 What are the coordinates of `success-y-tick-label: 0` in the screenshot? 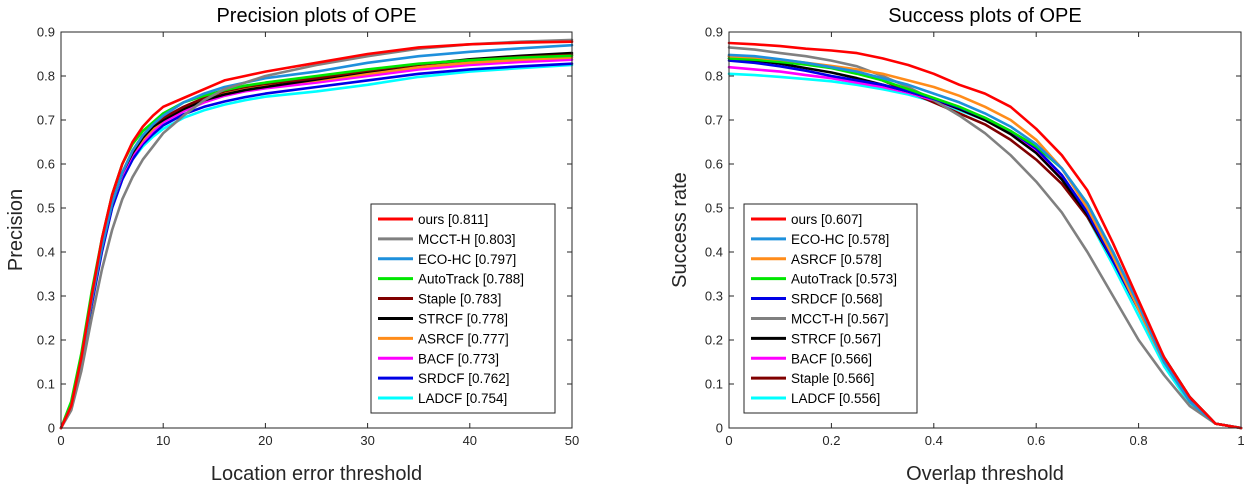 It's located at (719, 428).